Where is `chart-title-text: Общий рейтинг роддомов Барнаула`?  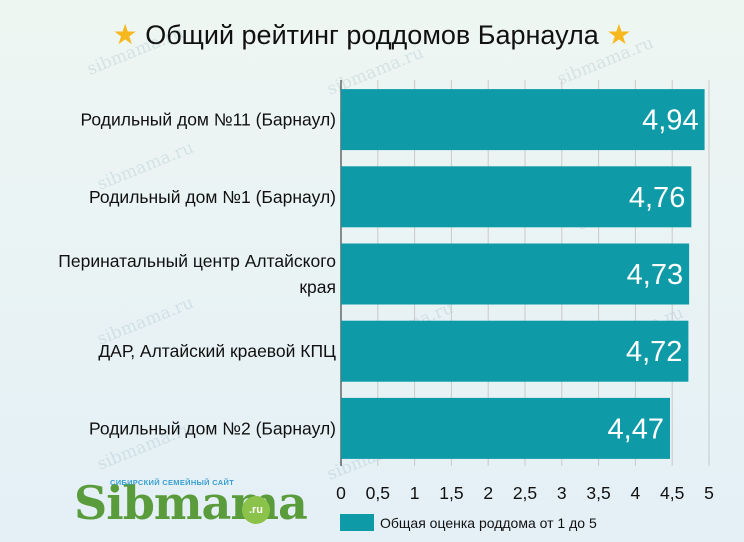
chart-title-text: Общий рейтинг роддомов Барнаула is located at coordinates (372, 35).